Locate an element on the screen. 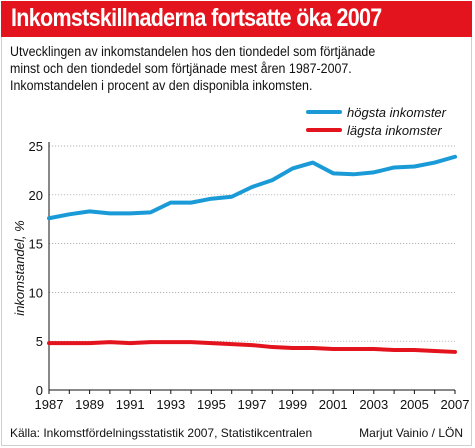 This screenshot has height=448, width=475. x-tick-label: 1993 is located at coordinates (170, 404).